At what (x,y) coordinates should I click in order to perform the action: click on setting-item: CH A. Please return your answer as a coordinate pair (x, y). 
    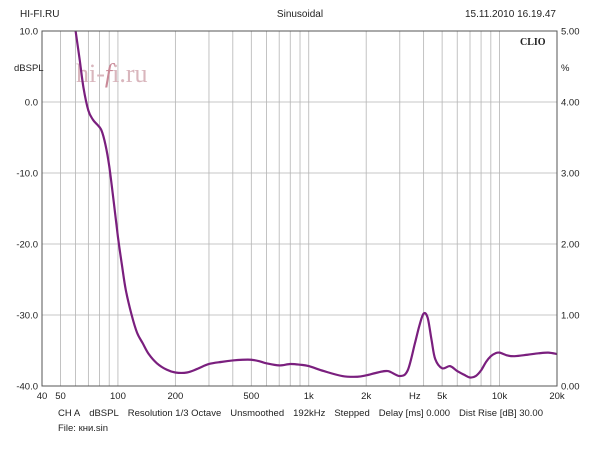
    Looking at the image, I should click on (69, 413).